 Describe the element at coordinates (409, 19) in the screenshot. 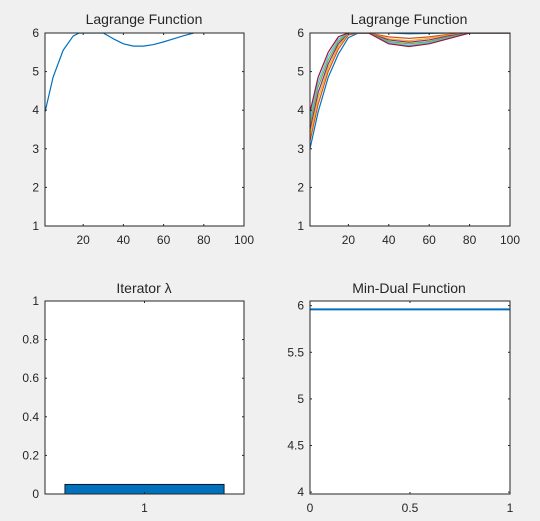

I see `axes2-title: Lagrange Function` at that location.